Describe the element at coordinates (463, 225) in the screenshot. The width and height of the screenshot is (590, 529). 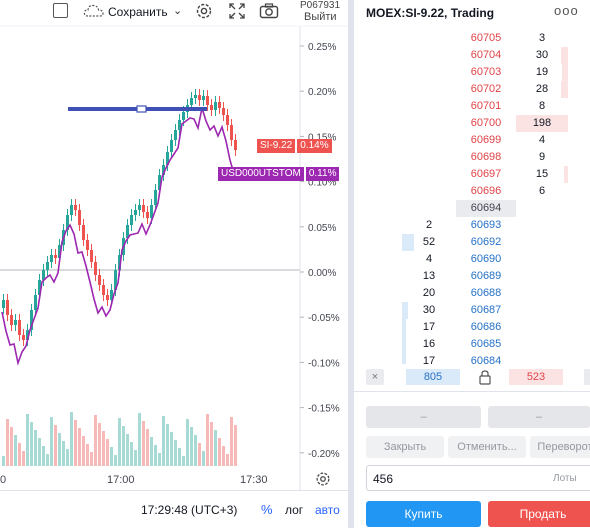
I see `bid-row: 2 60693` at that location.